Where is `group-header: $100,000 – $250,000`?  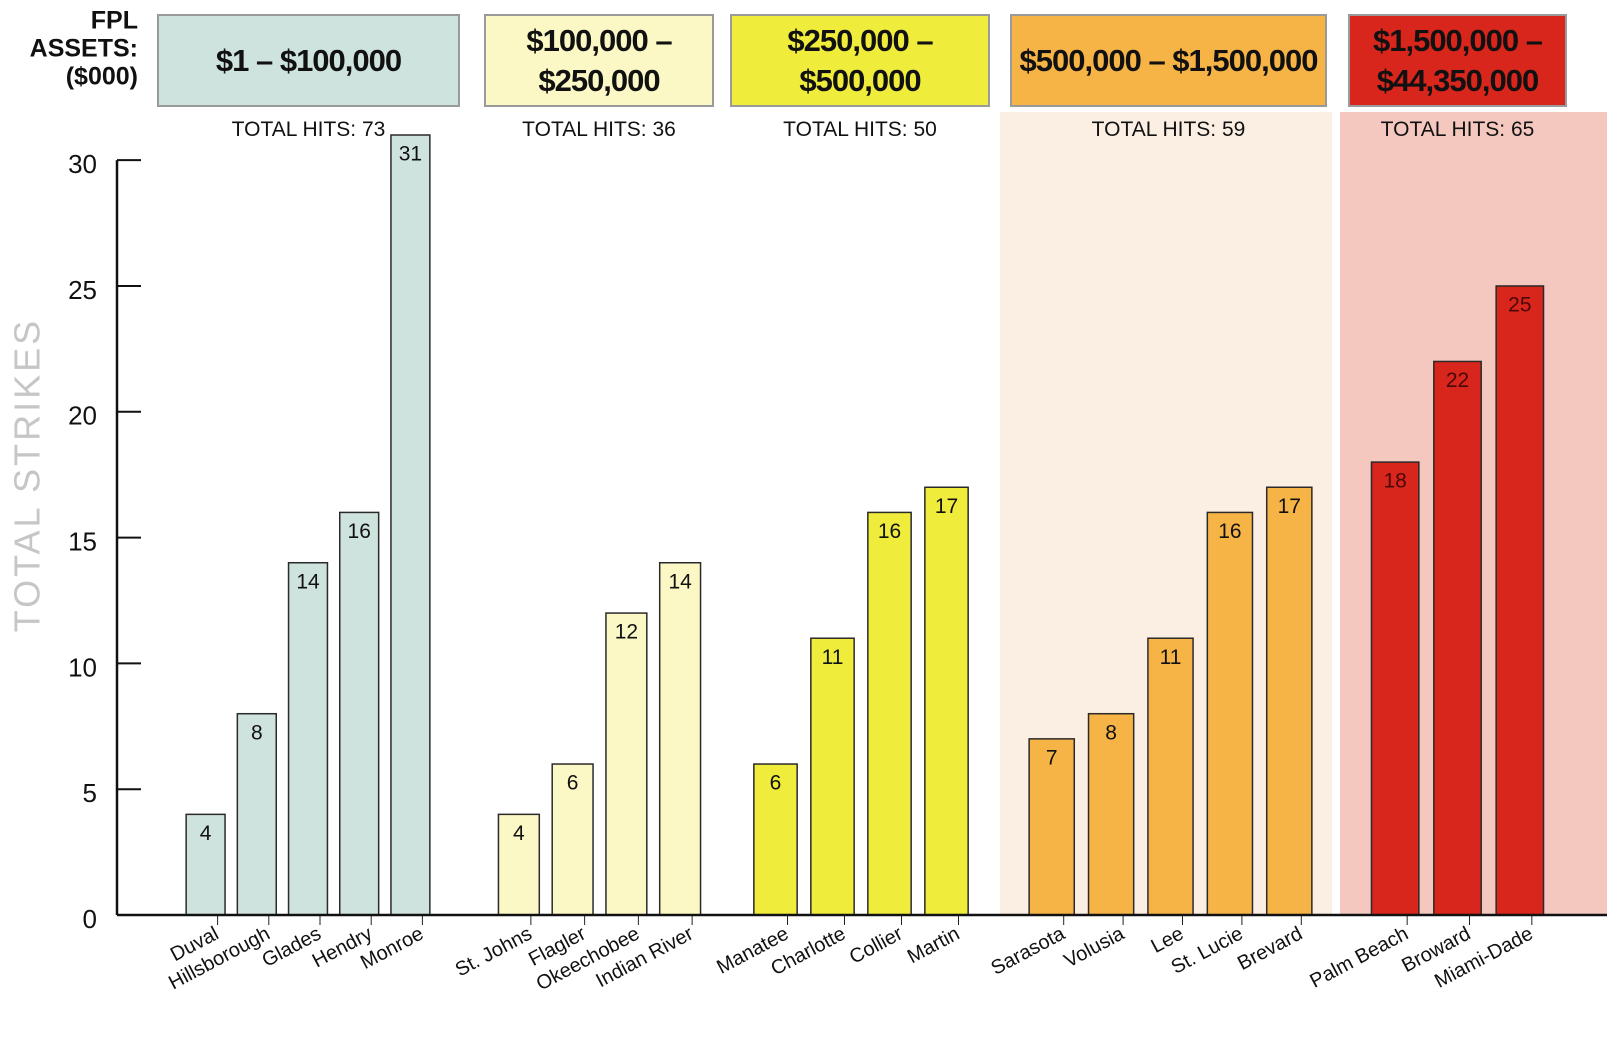
group-header: $100,000 – $250,000 is located at coordinates (599, 60).